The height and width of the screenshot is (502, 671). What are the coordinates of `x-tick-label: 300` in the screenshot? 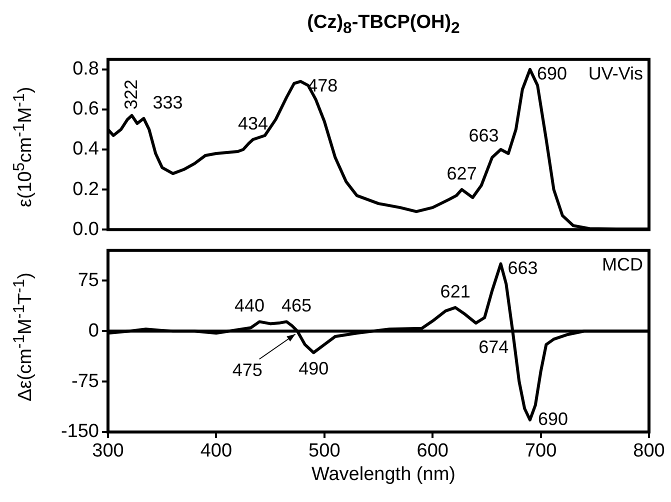 It's located at (108, 451).